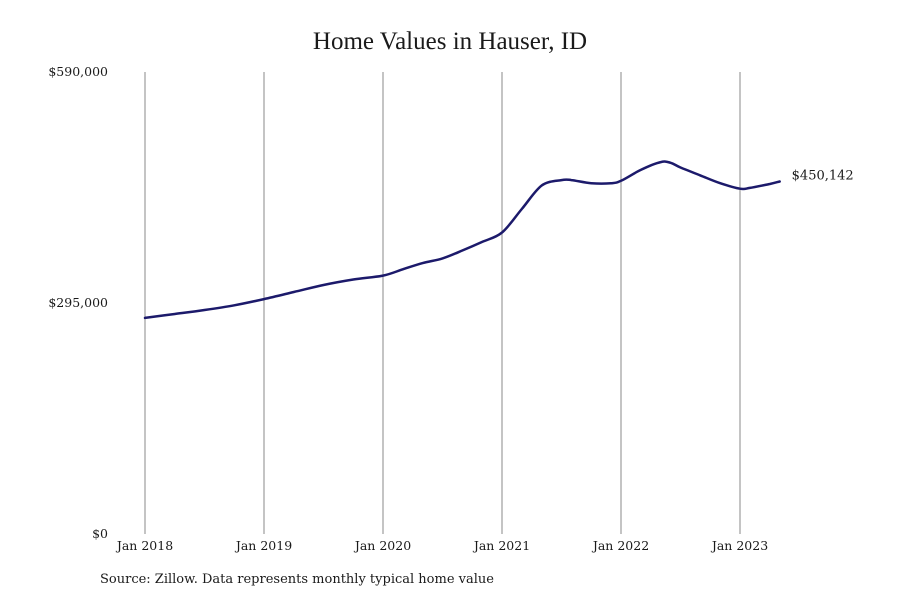 The width and height of the screenshot is (900, 600). Describe the element at coordinates (78, 71) in the screenshot. I see `y-tick-label: $590,000` at that location.